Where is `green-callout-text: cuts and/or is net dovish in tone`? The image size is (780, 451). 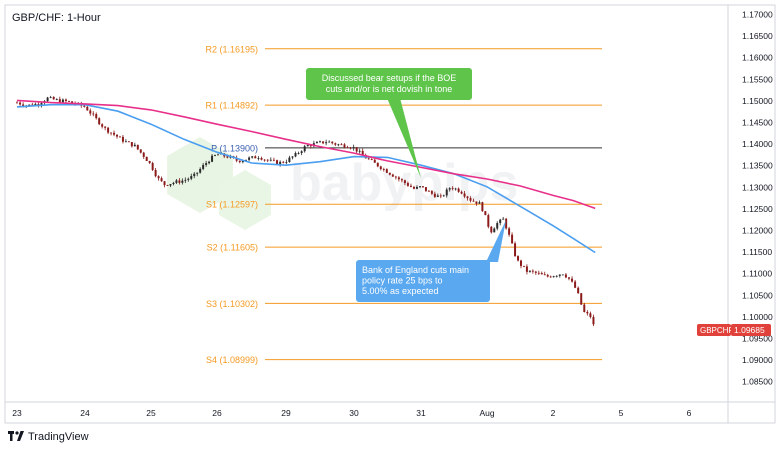
green-callout-text: cuts and/or is net dovish in tone is located at coordinates (389, 89).